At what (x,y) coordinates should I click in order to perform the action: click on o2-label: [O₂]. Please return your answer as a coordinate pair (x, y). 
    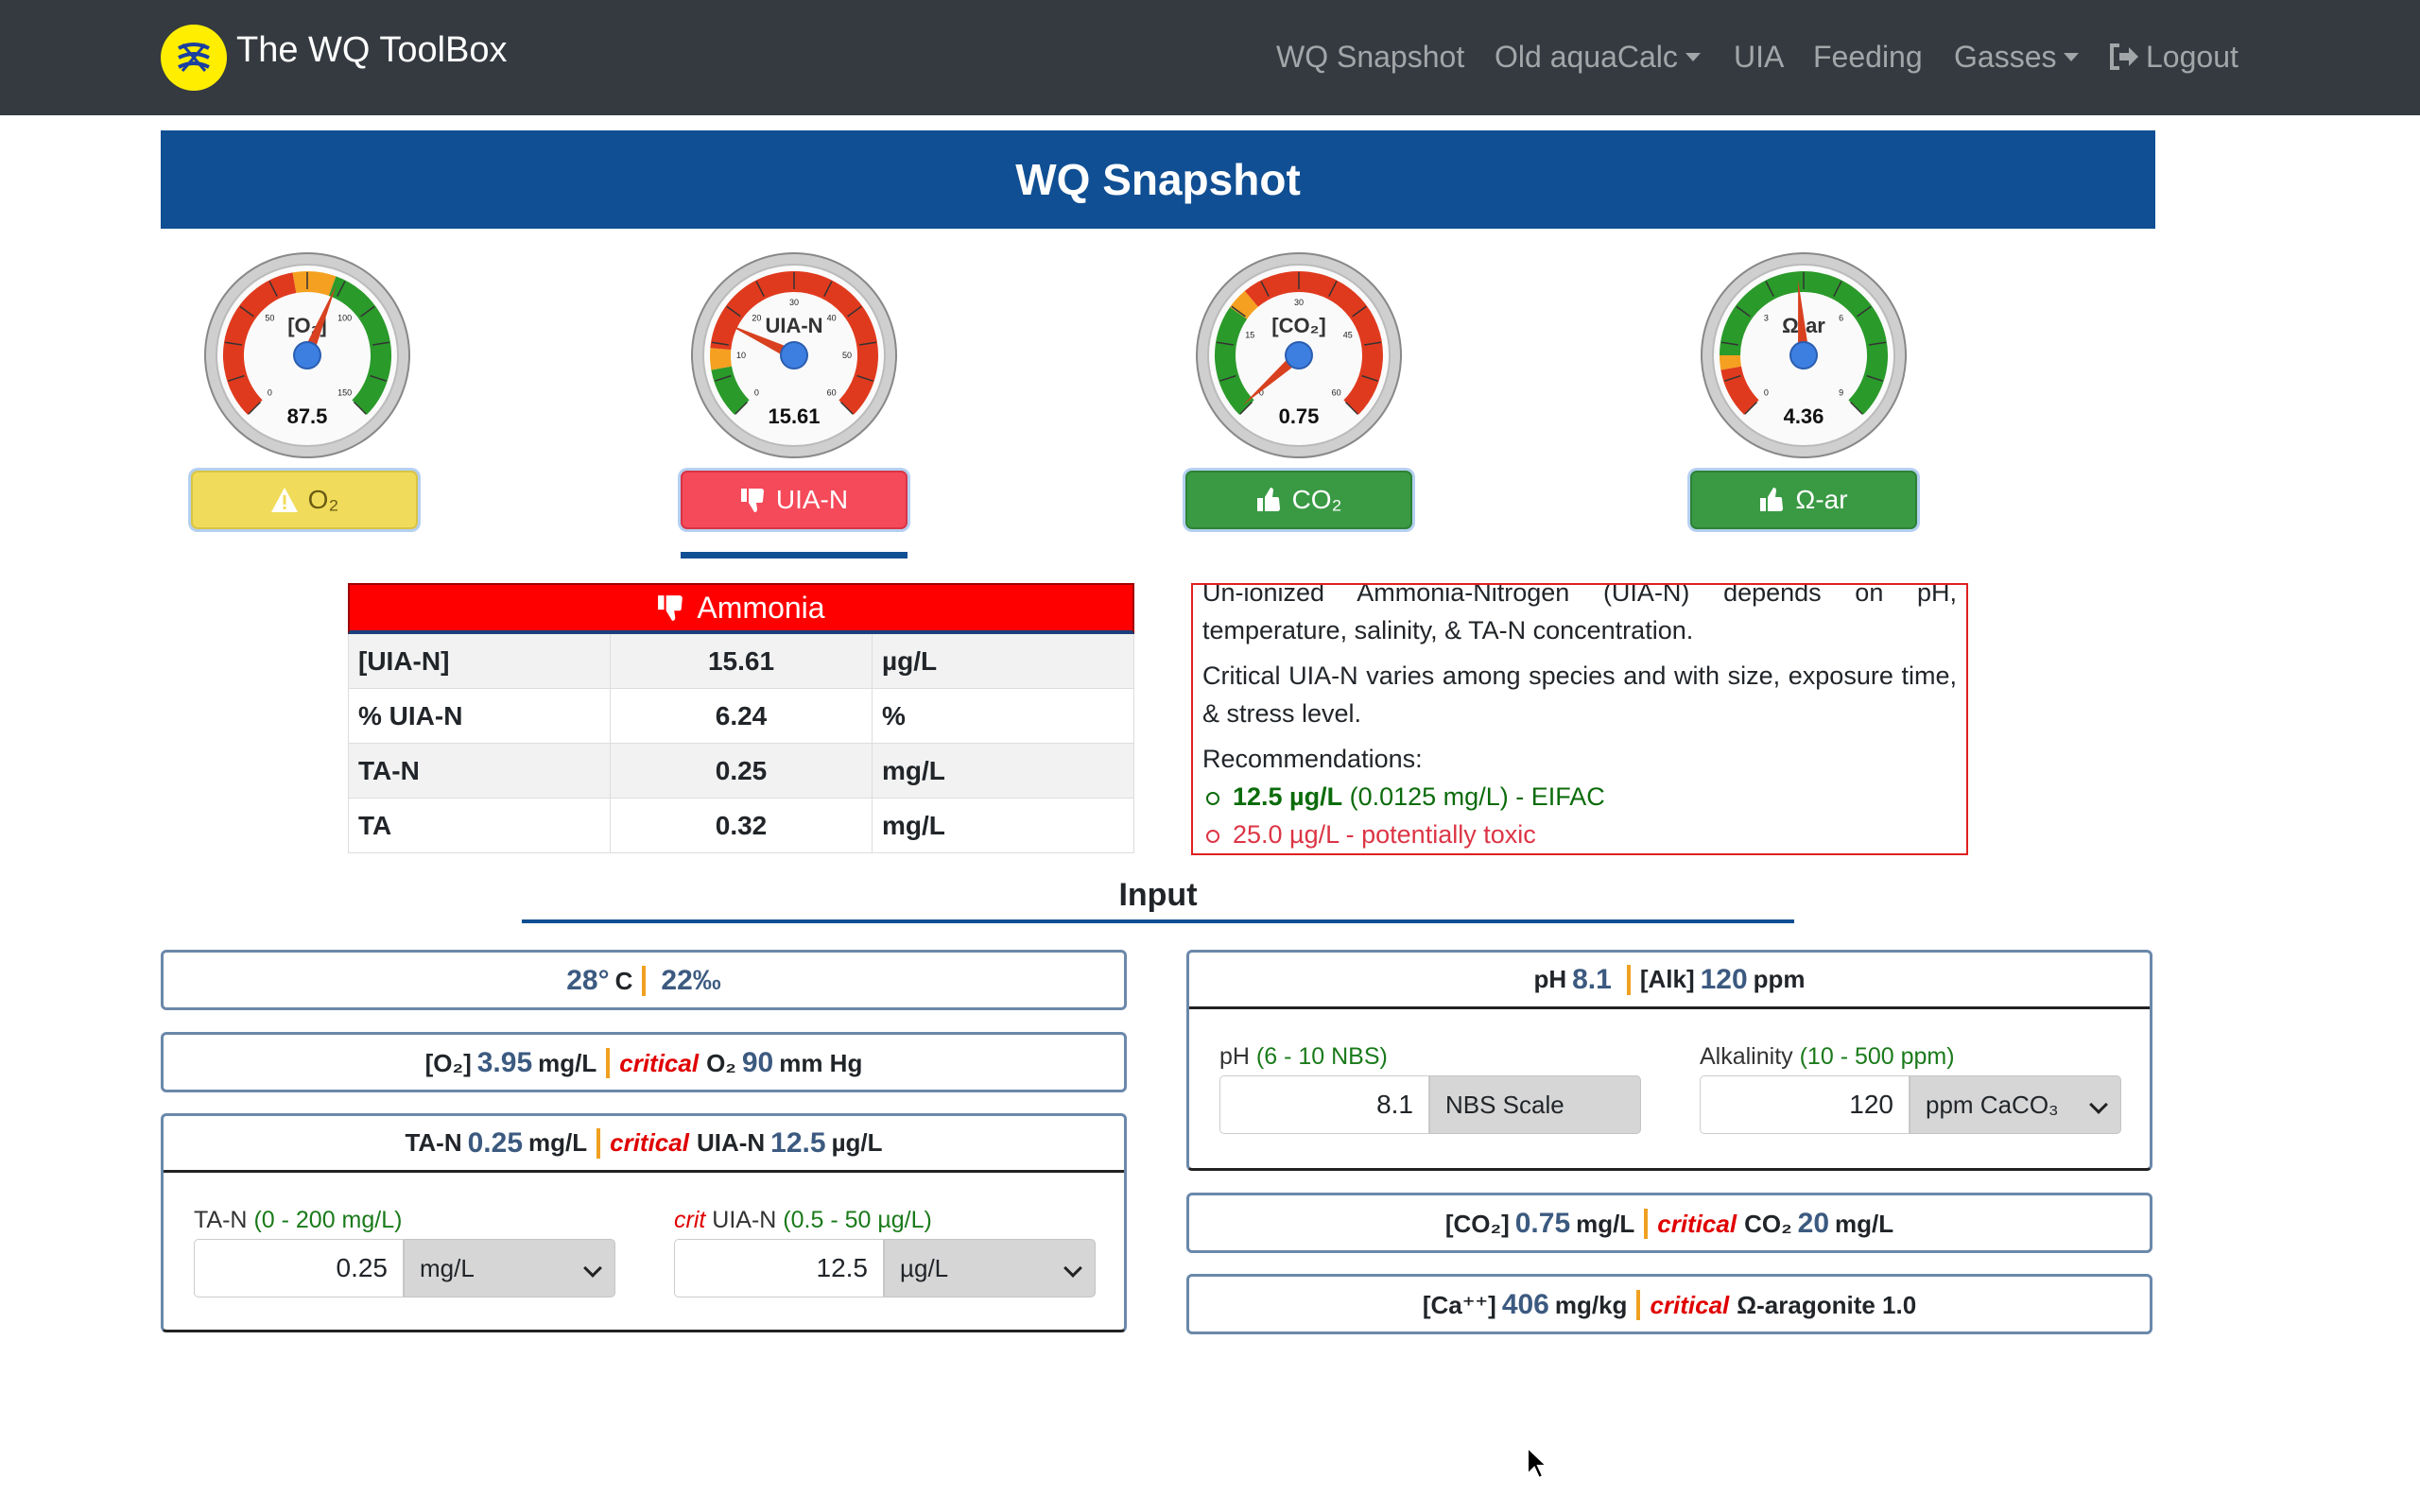
    Looking at the image, I should click on (448, 1062).